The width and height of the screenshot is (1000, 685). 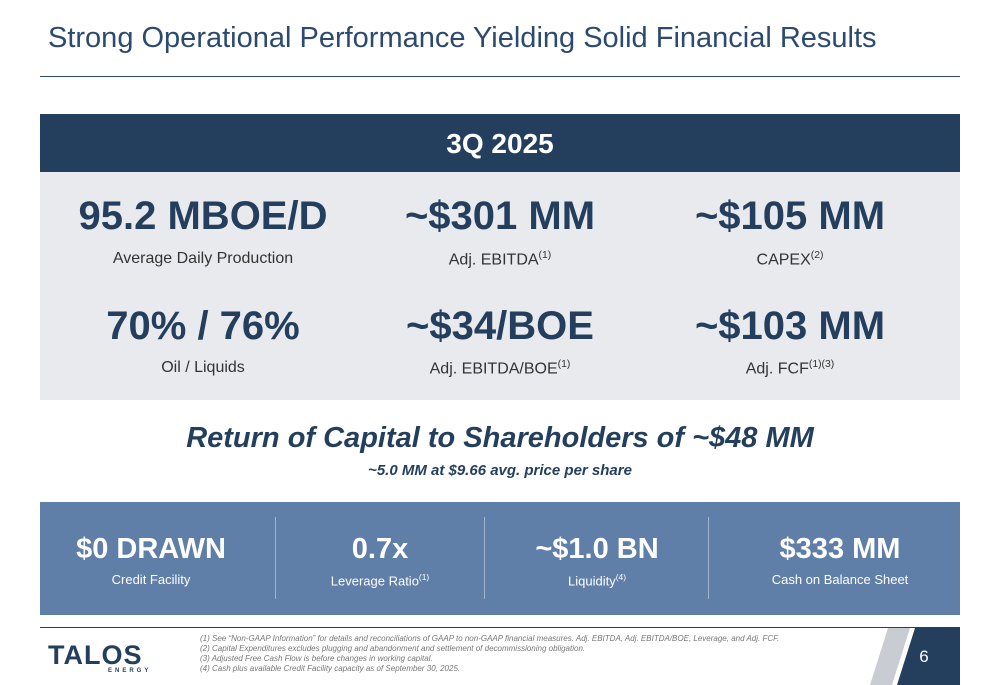 I want to click on balance-value: 0.7x, so click(x=380, y=549).